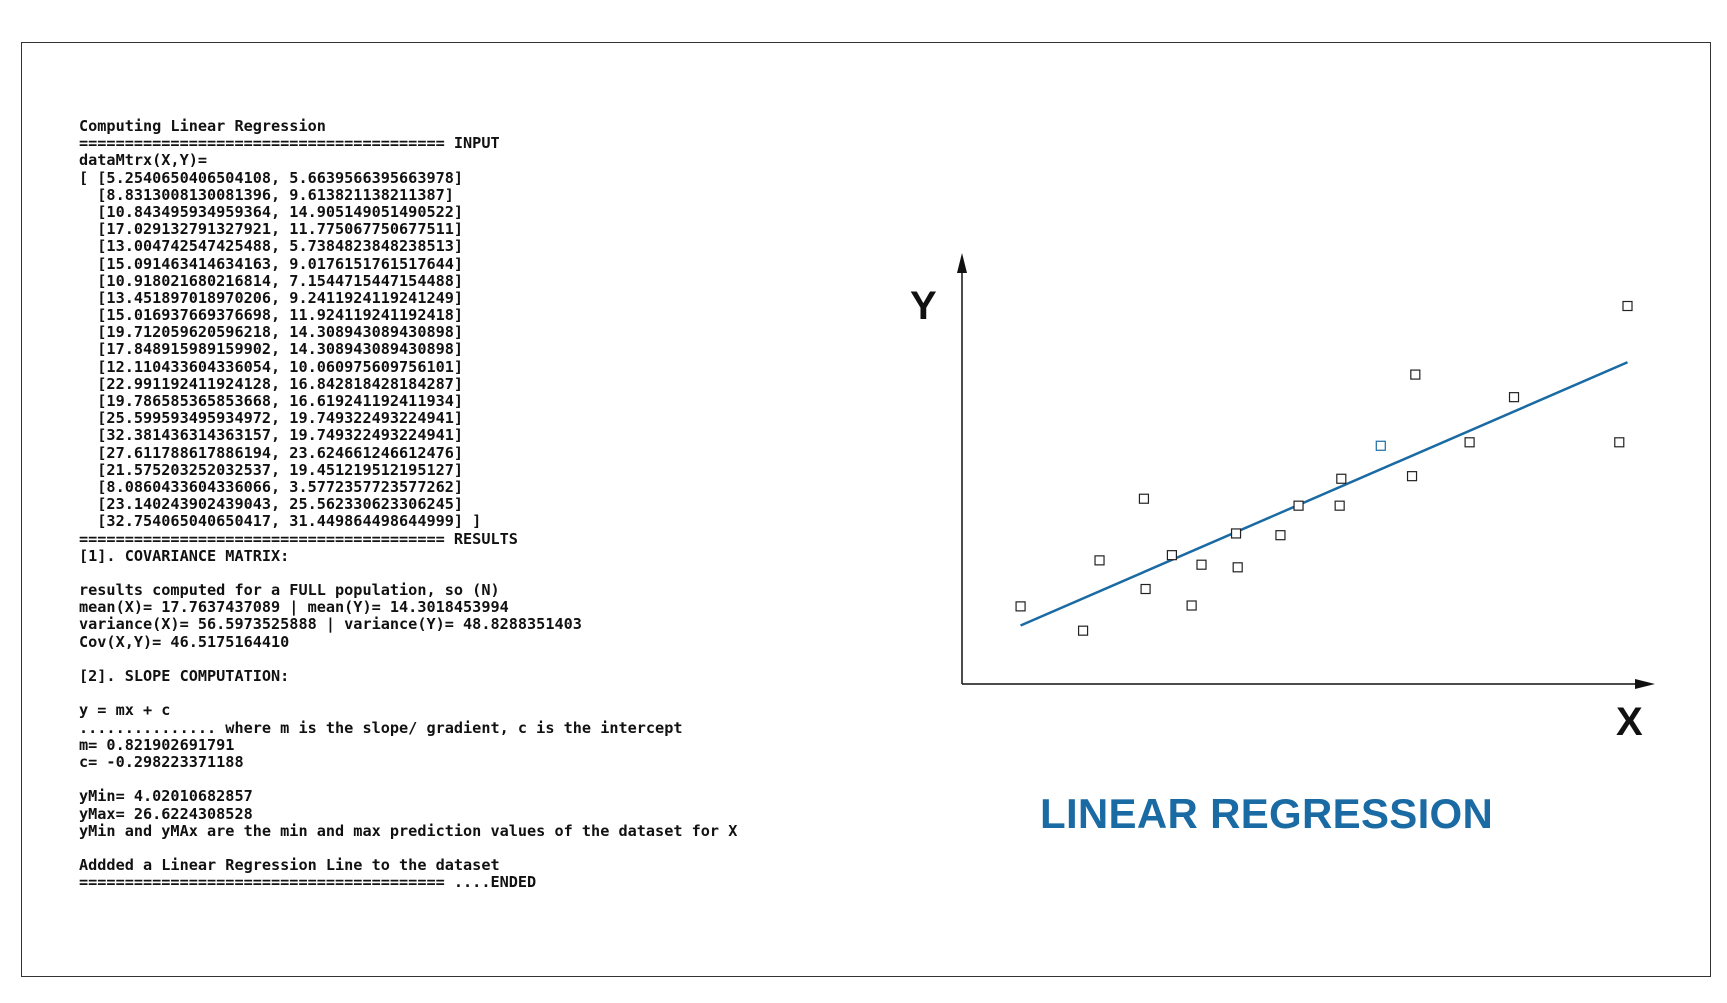 Image resolution: width=1727 pixels, height=1003 pixels. Describe the element at coordinates (271, 504) in the screenshot. I see `console-line: [23.140243902439043, 25.562330623306245]` at that location.